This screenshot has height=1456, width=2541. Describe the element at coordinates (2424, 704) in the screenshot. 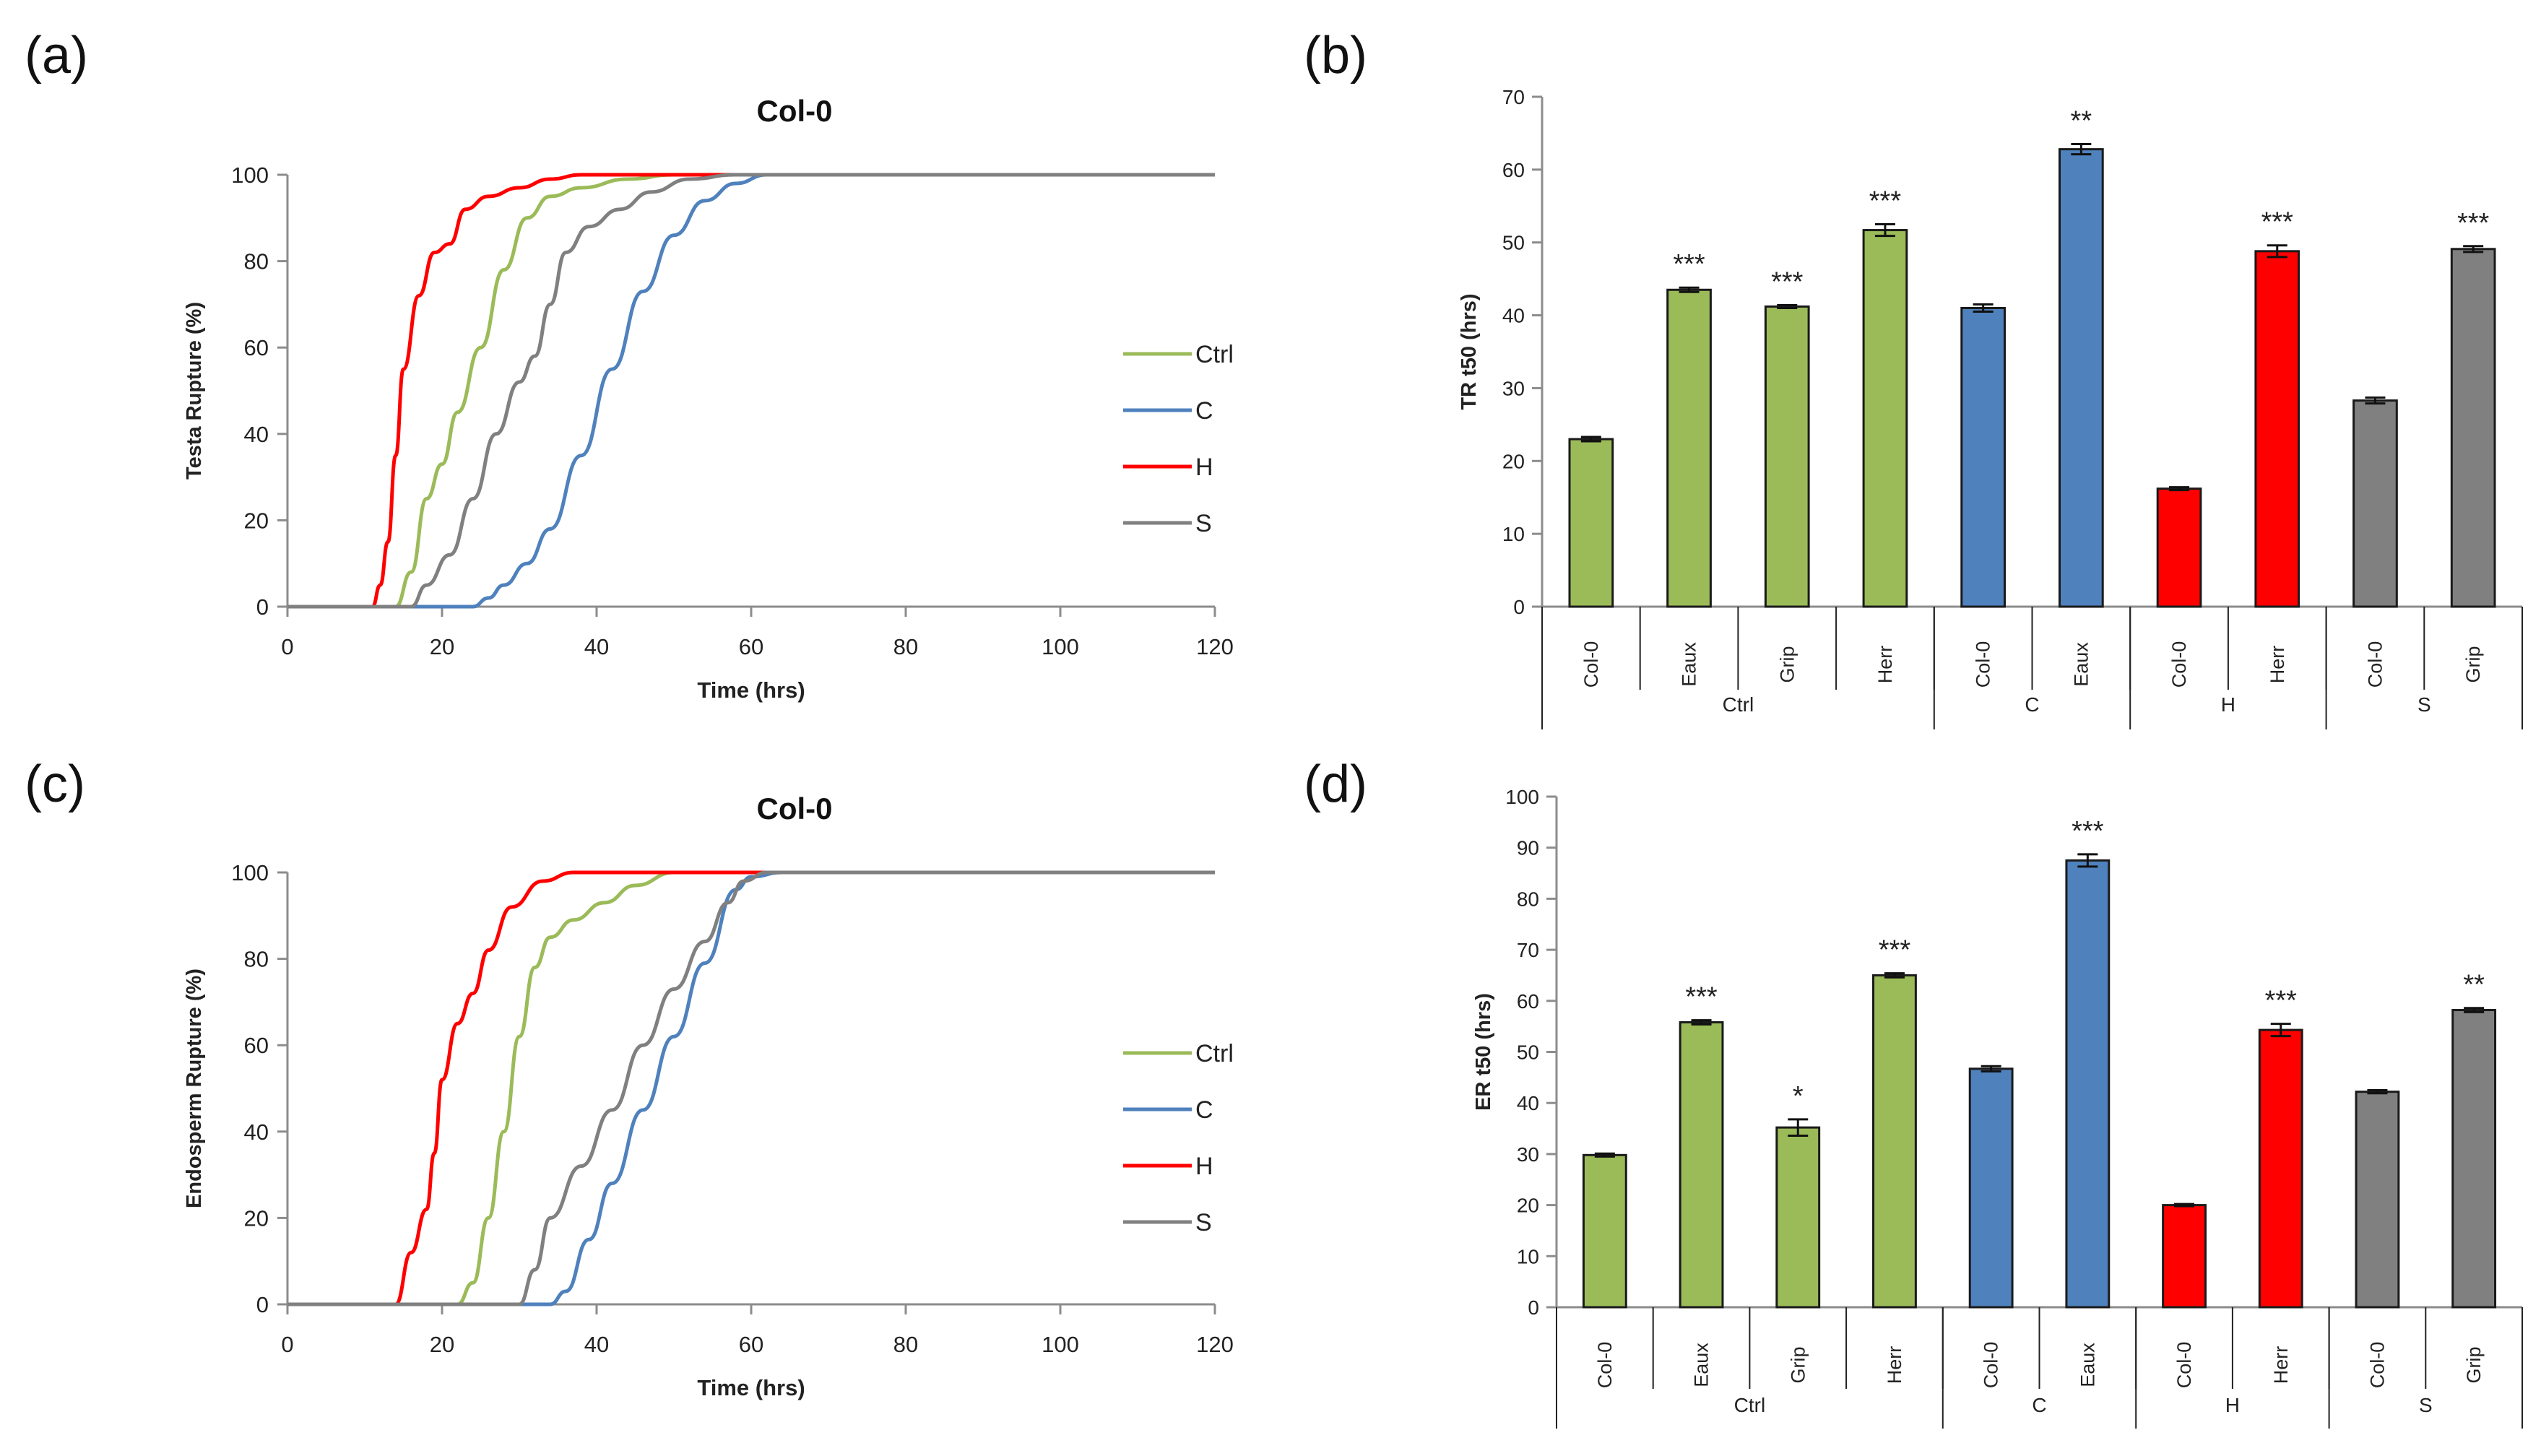

I see `group-label-s: S` at that location.